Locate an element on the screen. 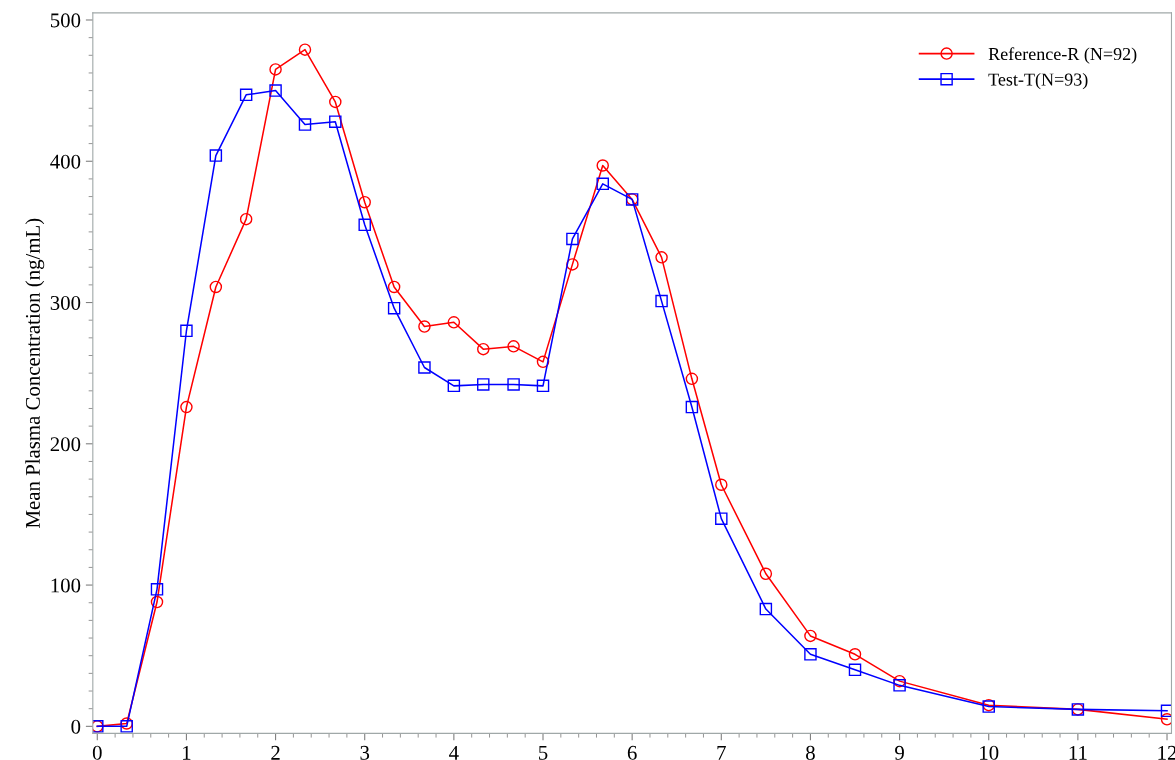 The height and width of the screenshot is (760, 1175). x-tick-label: 8 is located at coordinates (810, 752).